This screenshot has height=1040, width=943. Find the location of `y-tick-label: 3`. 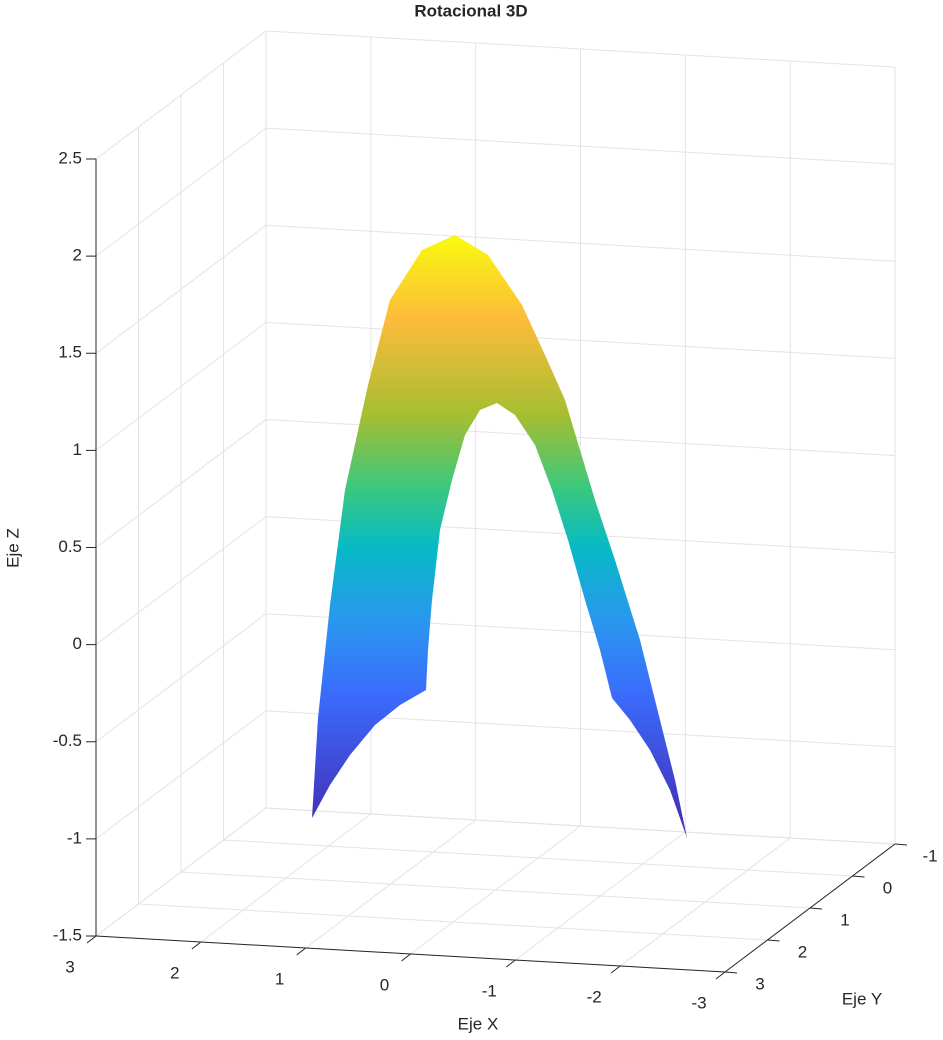

y-tick-label: 3 is located at coordinates (759, 983).